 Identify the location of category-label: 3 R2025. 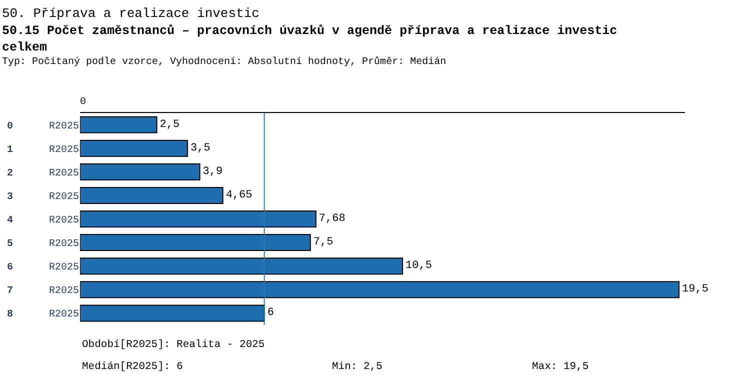
(42, 197).